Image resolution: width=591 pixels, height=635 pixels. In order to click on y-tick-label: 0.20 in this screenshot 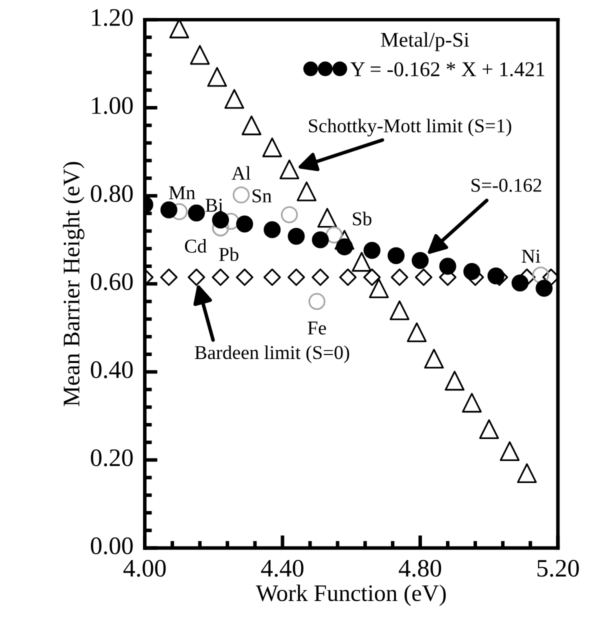, I will do `click(111, 457)`.